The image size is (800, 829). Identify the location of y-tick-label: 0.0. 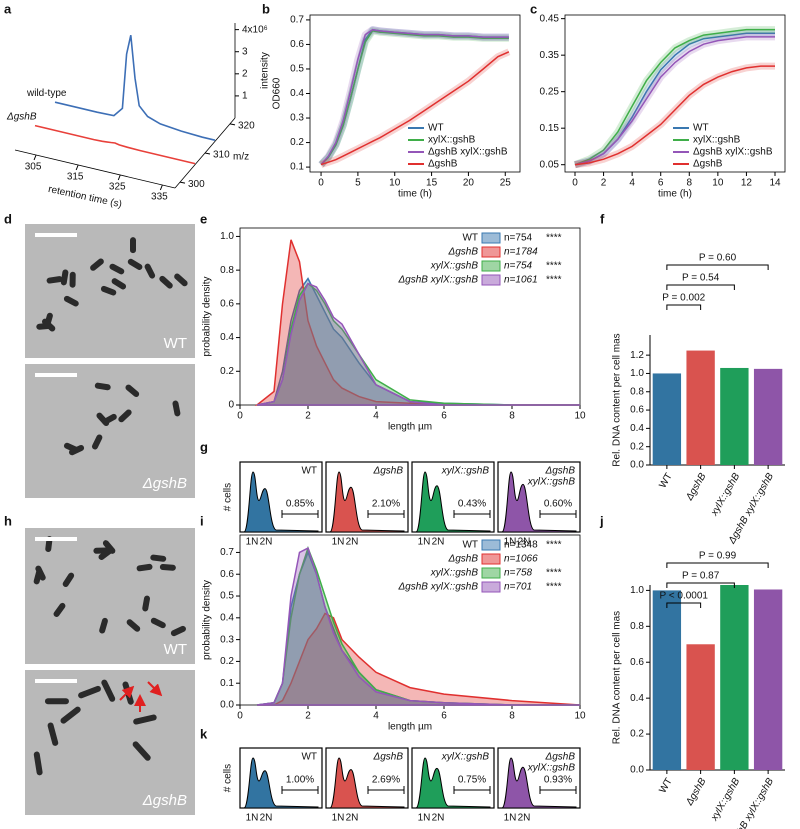
(637, 770).